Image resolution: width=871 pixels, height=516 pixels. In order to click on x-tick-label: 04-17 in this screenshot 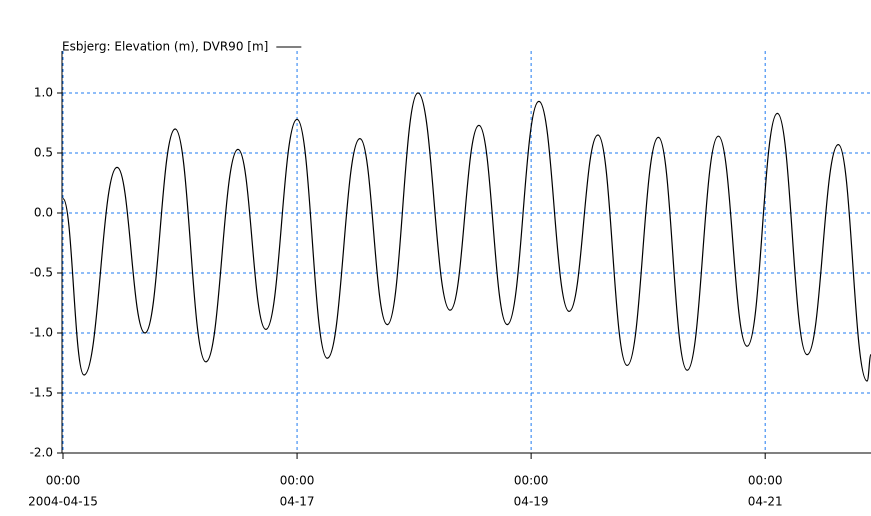, I will do `click(297, 502)`.